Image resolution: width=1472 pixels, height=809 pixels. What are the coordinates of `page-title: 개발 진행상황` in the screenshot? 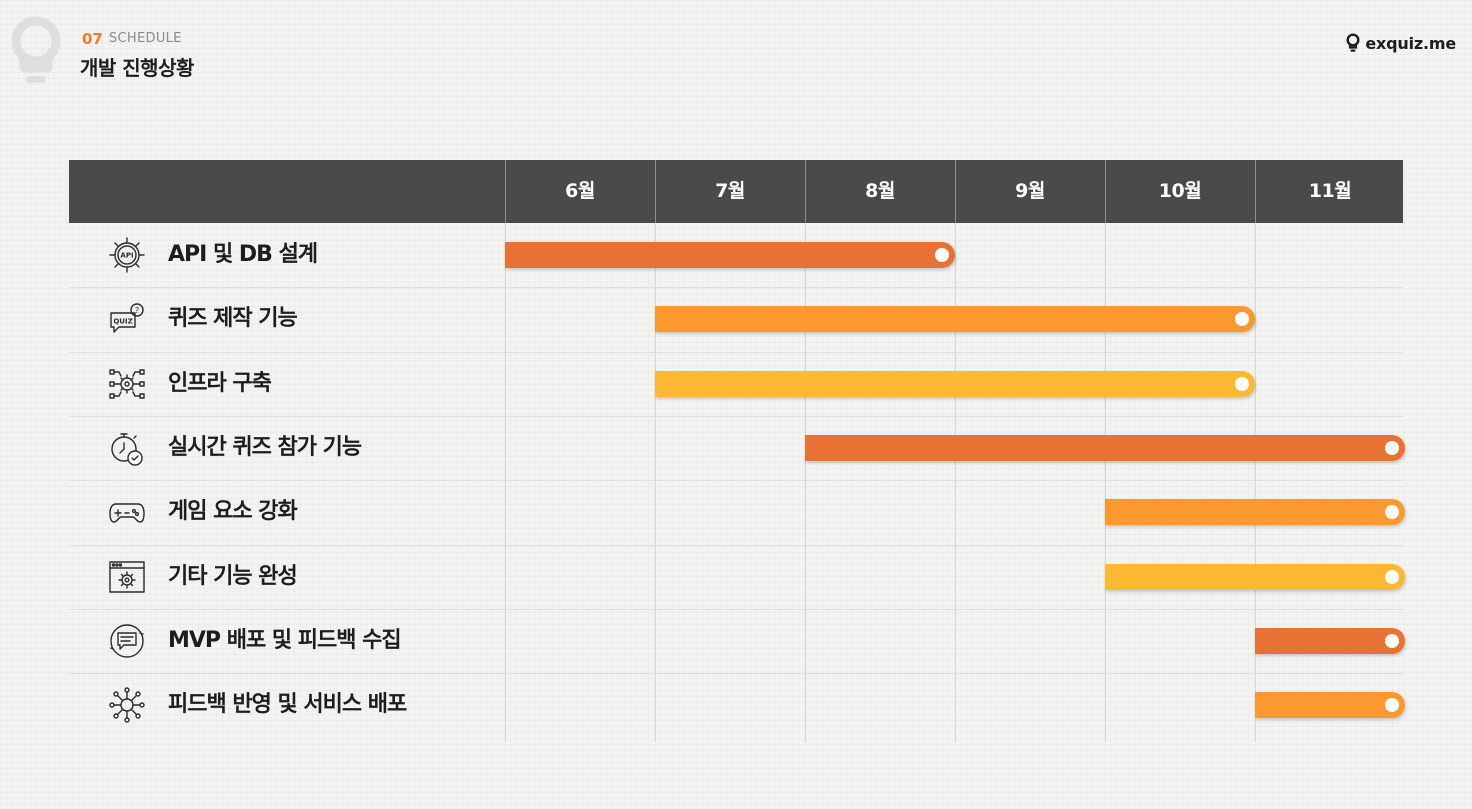 It's located at (137, 68).